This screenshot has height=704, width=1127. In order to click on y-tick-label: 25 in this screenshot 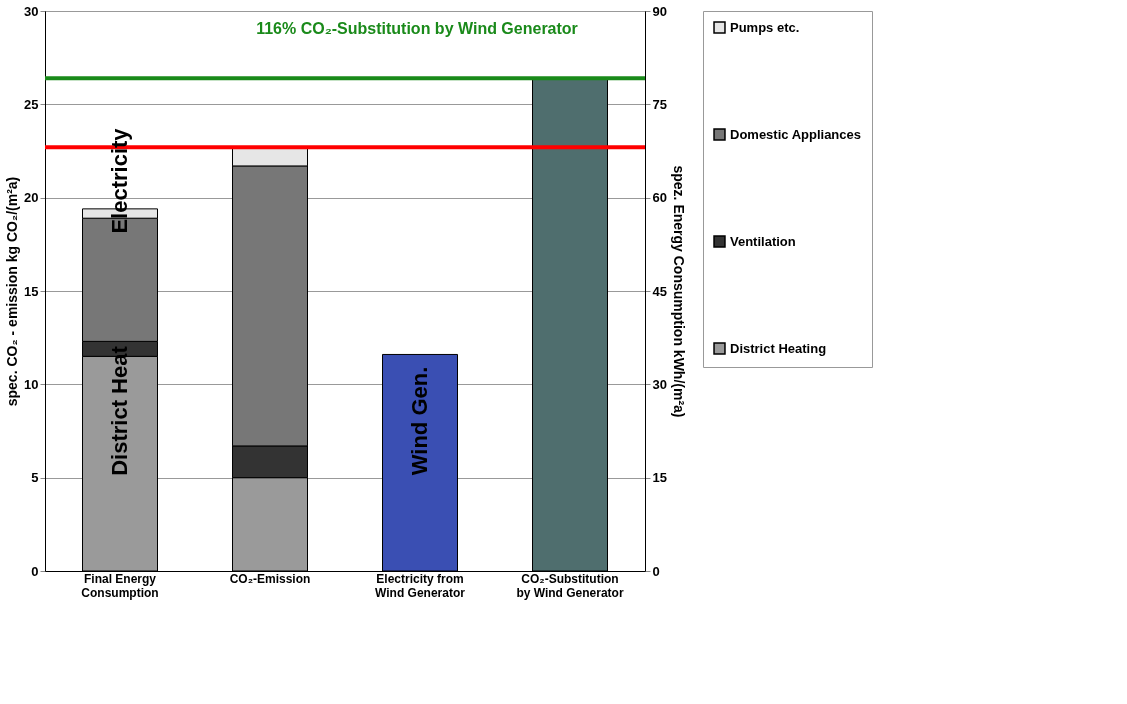, I will do `click(31, 104)`.